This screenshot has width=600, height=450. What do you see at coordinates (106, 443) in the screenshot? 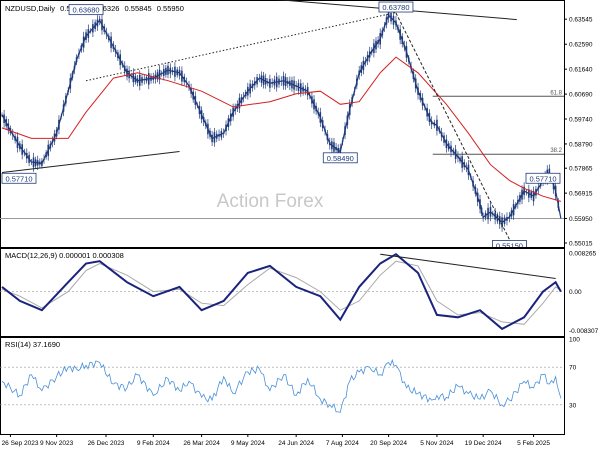
I see `x-tick-label: 26 Dec 2023` at bounding box center [106, 443].